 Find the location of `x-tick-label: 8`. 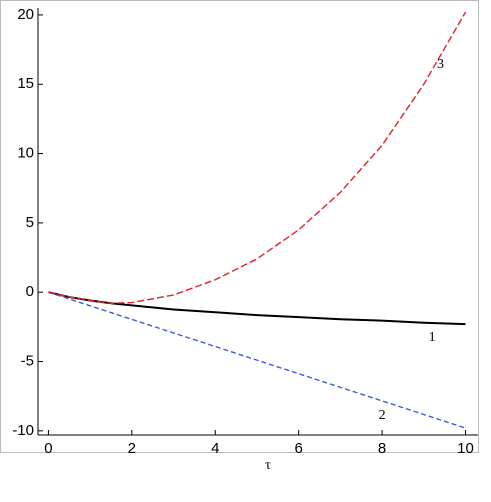

x-tick-label: 8 is located at coordinates (382, 448).